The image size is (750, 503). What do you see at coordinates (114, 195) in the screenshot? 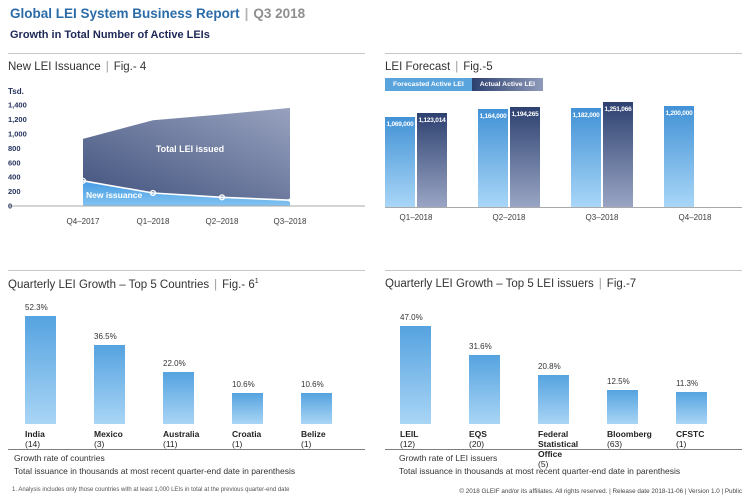
I see `new-issuance-label: New issuance` at bounding box center [114, 195].